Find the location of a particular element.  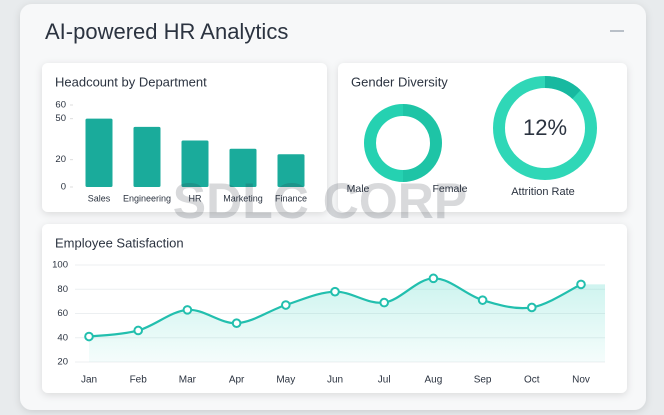

legend-label: Male is located at coordinates (358, 189).